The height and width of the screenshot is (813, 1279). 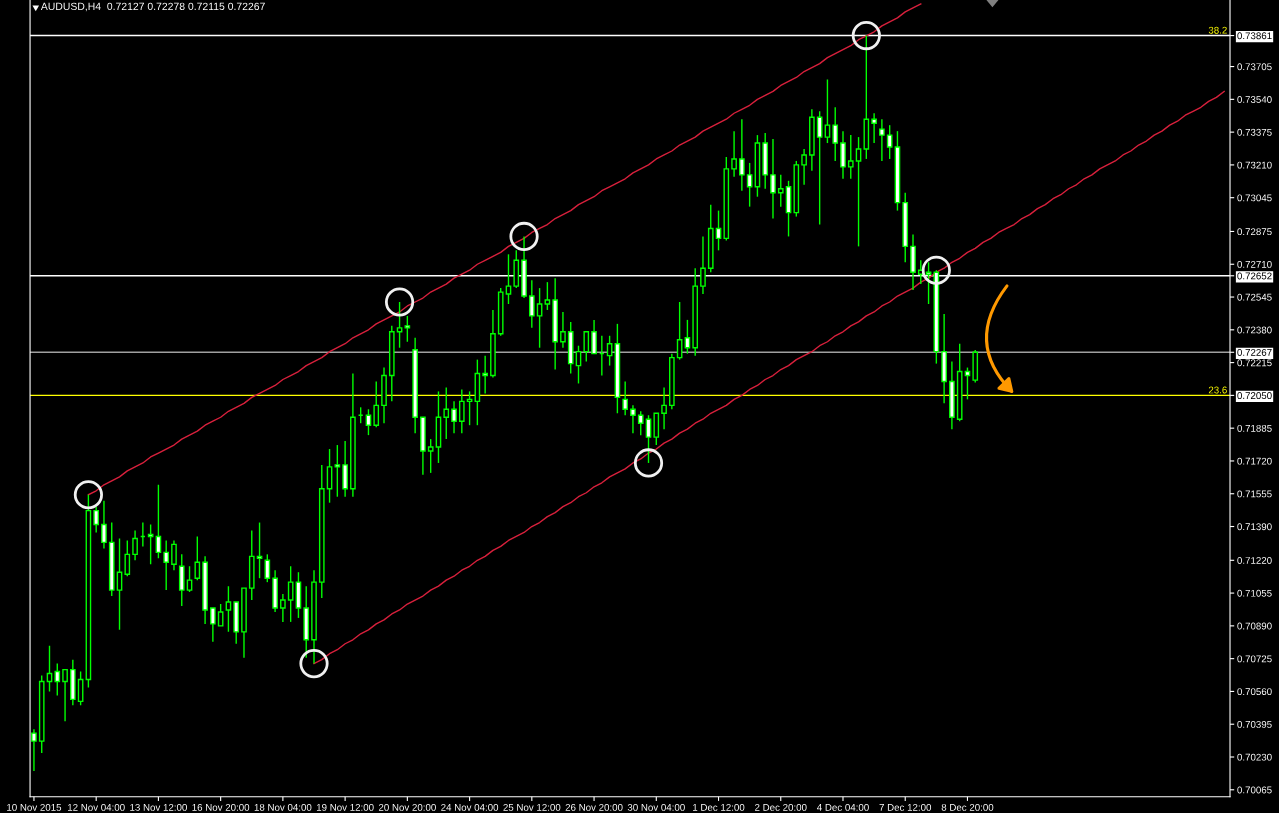 I want to click on y-tick-label: 0.73045, so click(x=1254, y=198).